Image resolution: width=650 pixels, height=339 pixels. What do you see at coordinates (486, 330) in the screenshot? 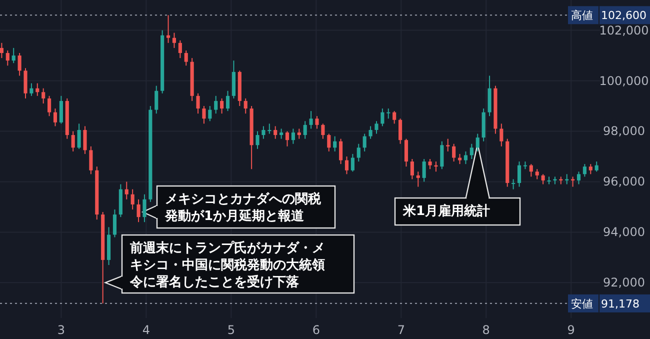
I see `x-tick-label: 8` at bounding box center [486, 330].